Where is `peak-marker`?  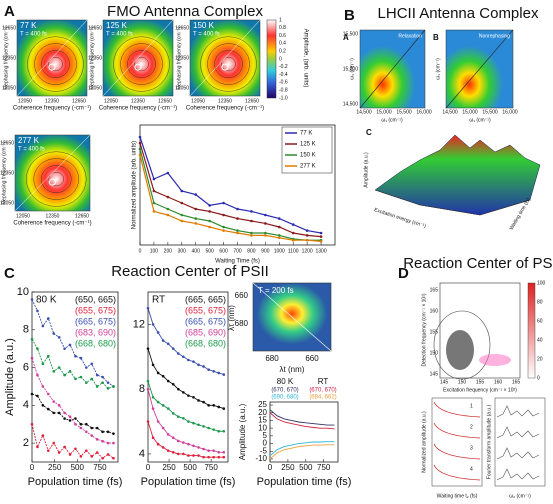 peak-marker is located at coordinates (52, 182).